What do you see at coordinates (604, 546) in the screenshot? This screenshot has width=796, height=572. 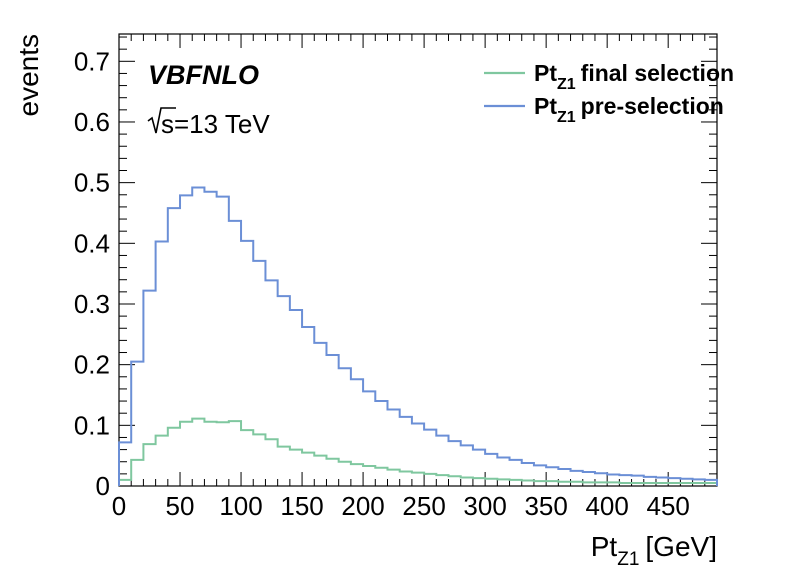 I see `x-axis-title-main: Pt` at bounding box center [604, 546].